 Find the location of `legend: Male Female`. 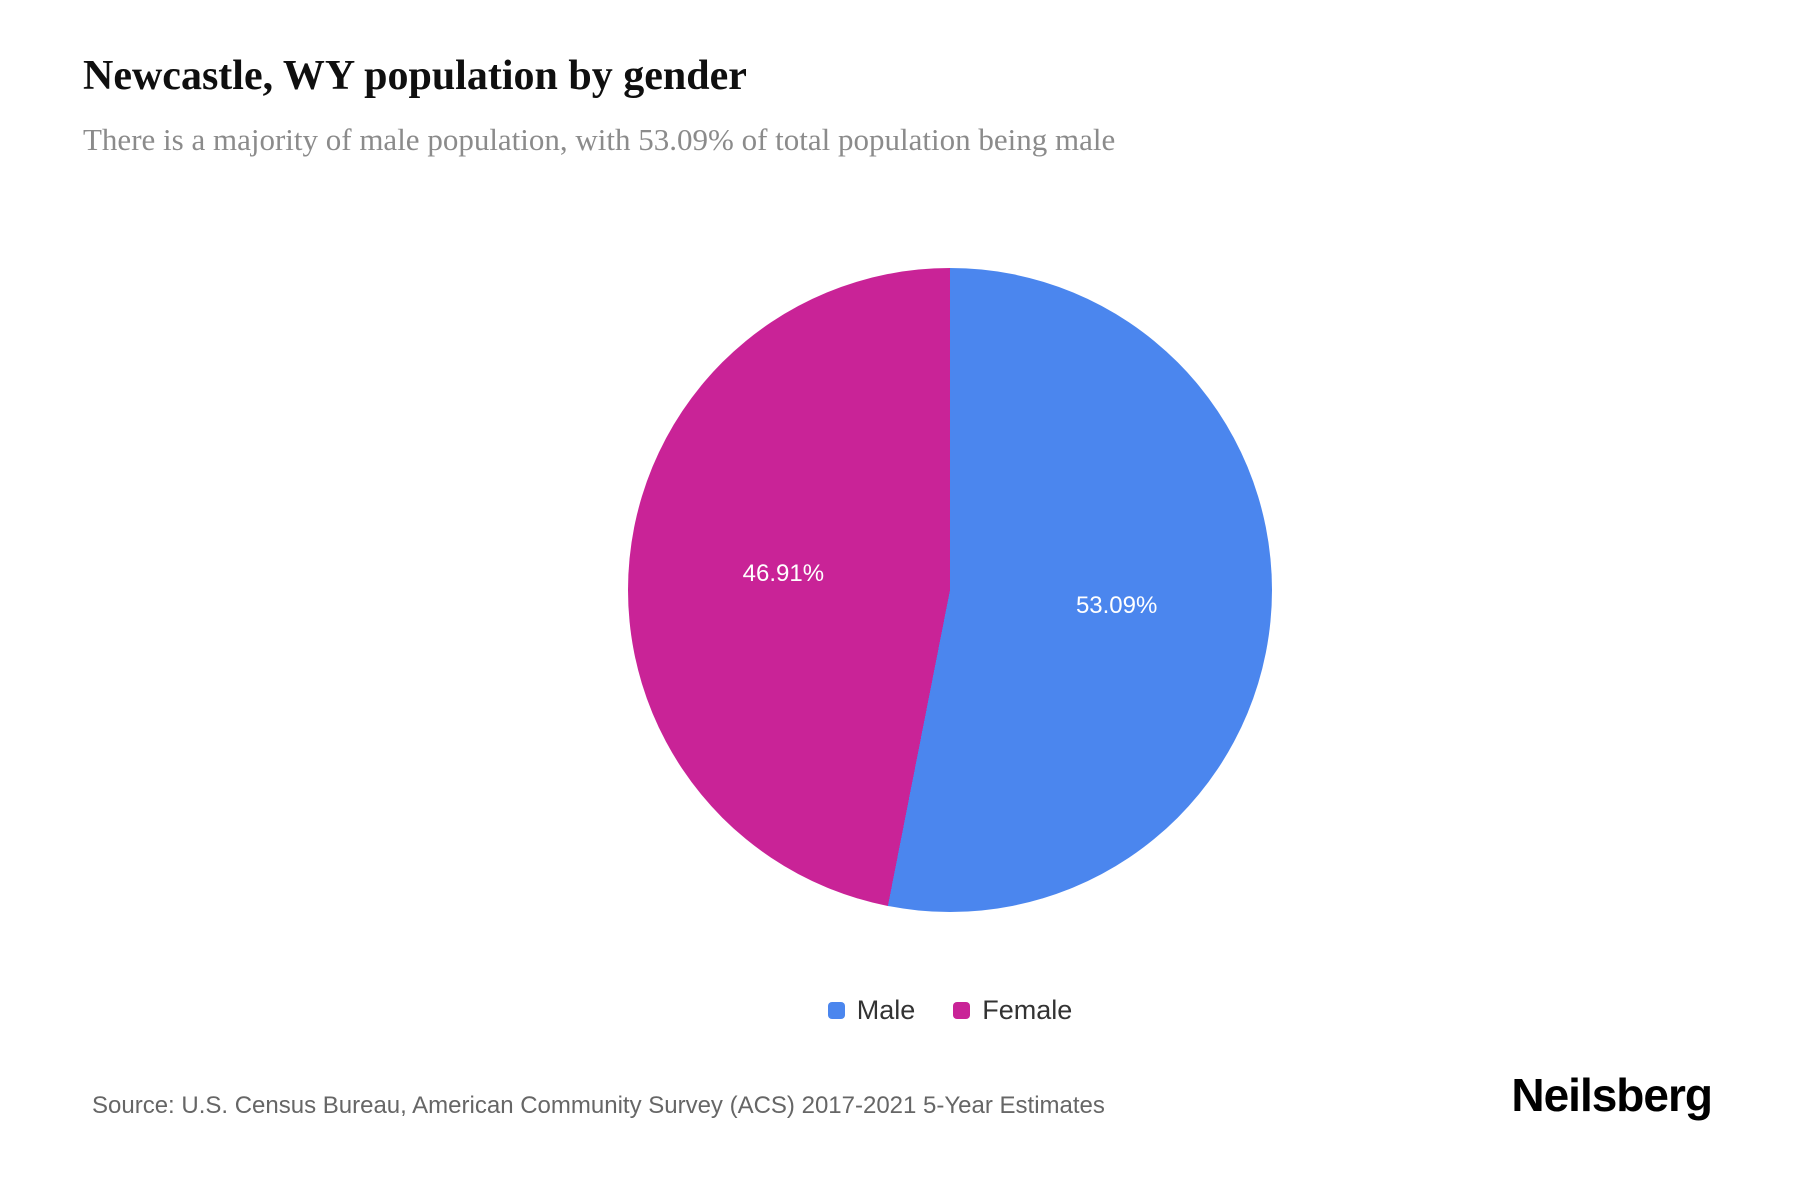

legend: Male Female is located at coordinates (925, 1010).